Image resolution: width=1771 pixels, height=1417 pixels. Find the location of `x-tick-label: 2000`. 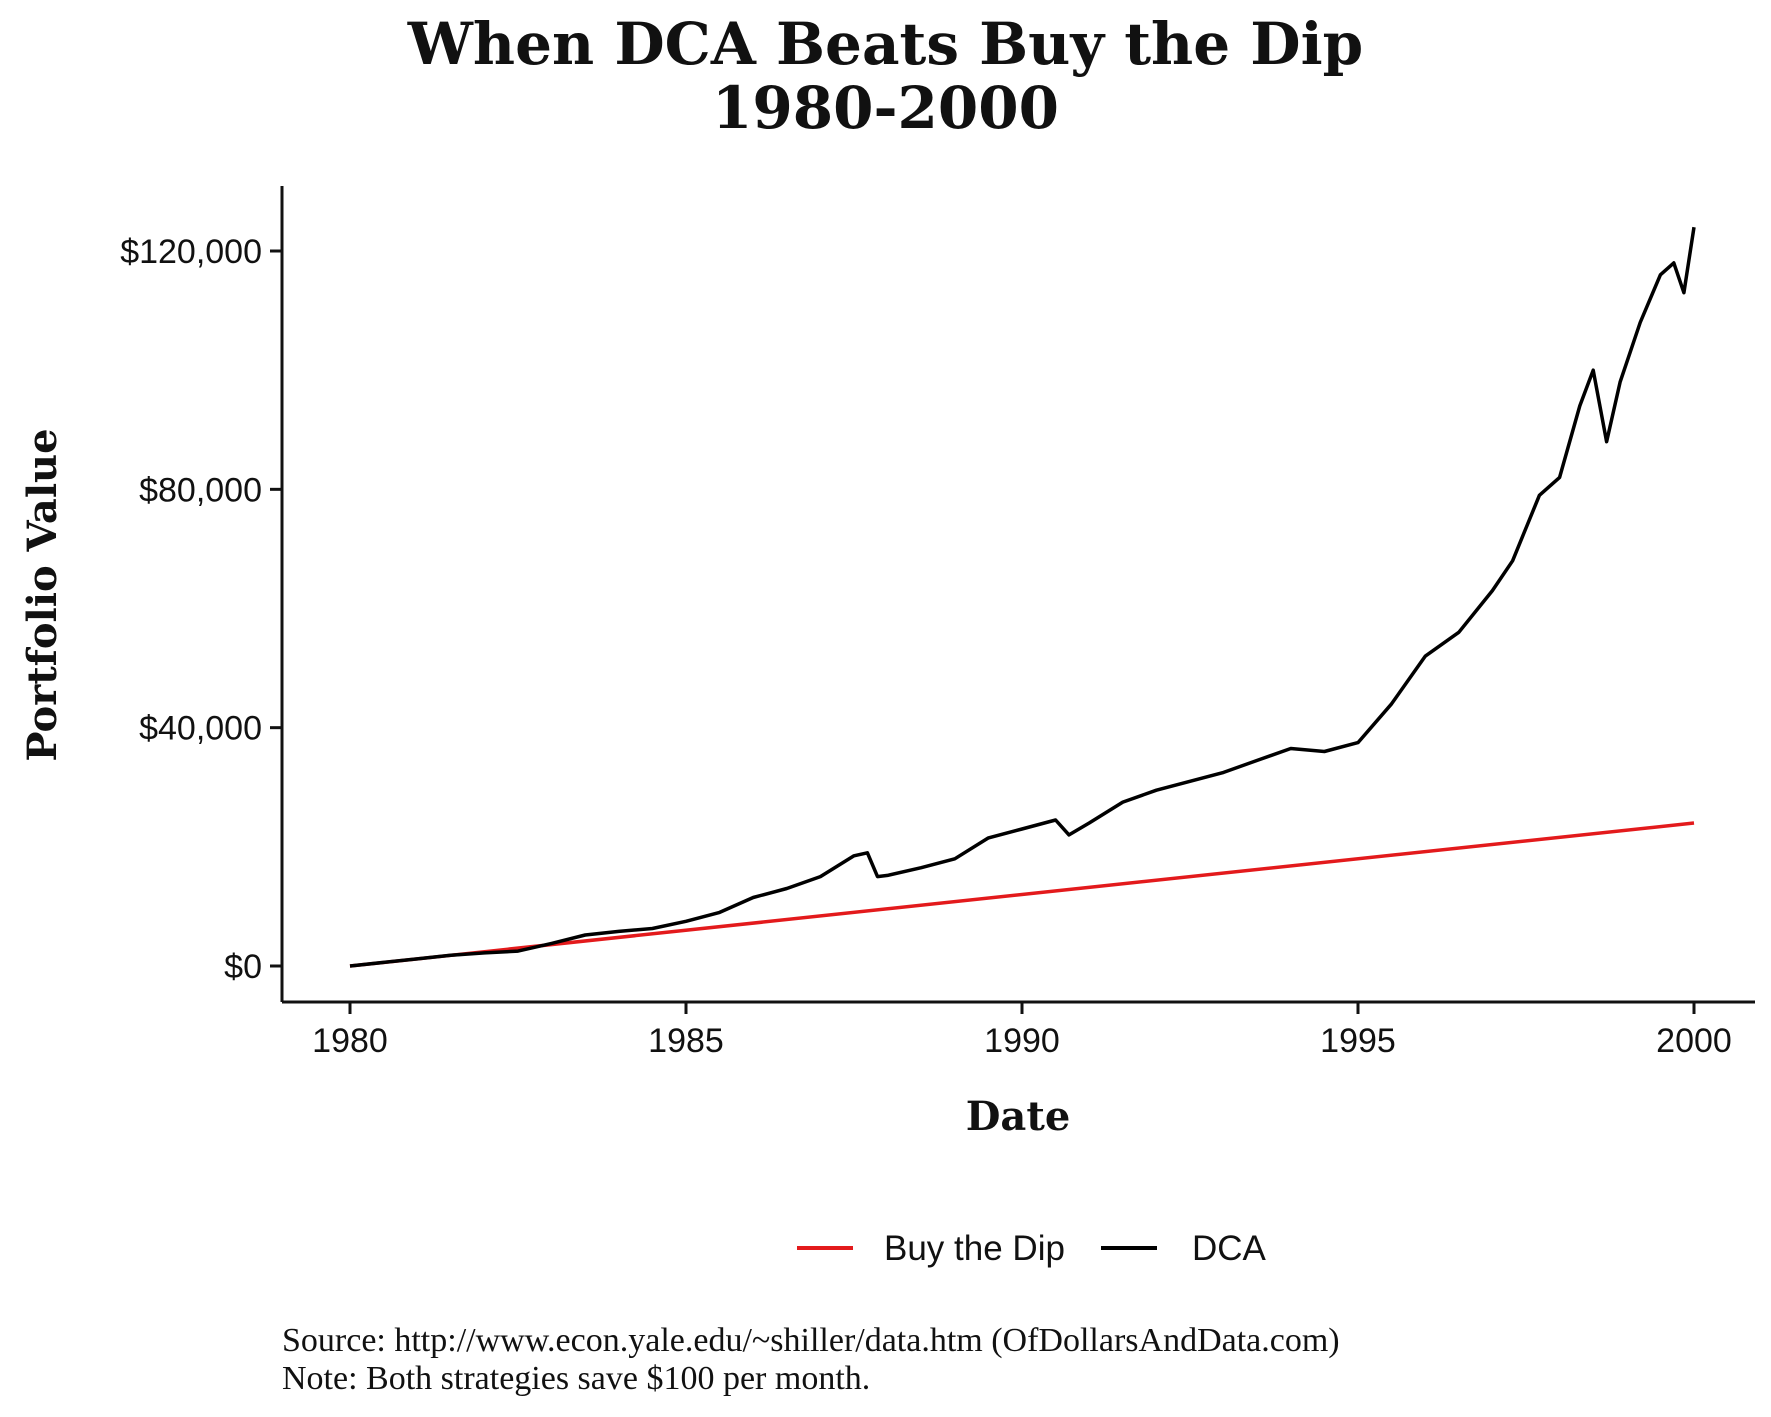

x-tick-label: 2000 is located at coordinates (1694, 1041).